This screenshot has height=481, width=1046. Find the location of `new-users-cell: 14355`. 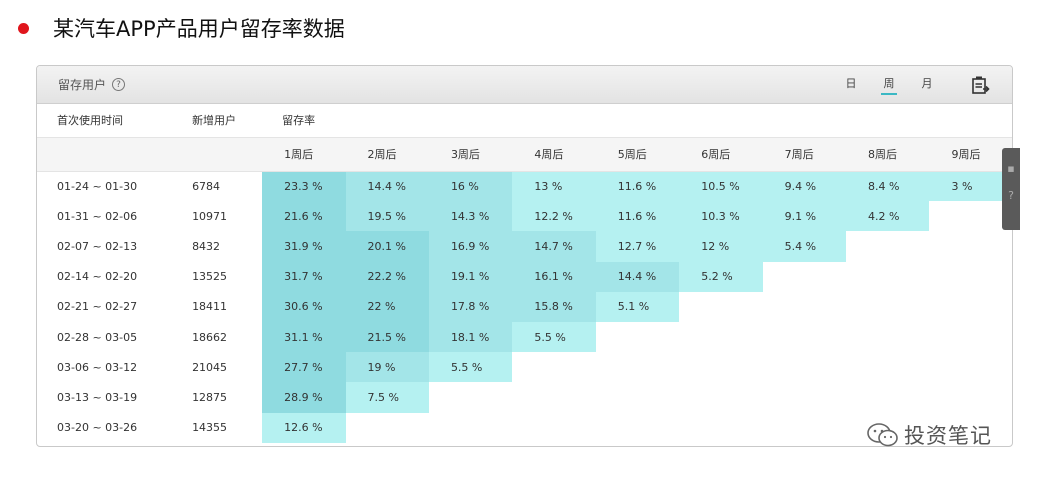

new-users-cell: 14355 is located at coordinates (210, 428).